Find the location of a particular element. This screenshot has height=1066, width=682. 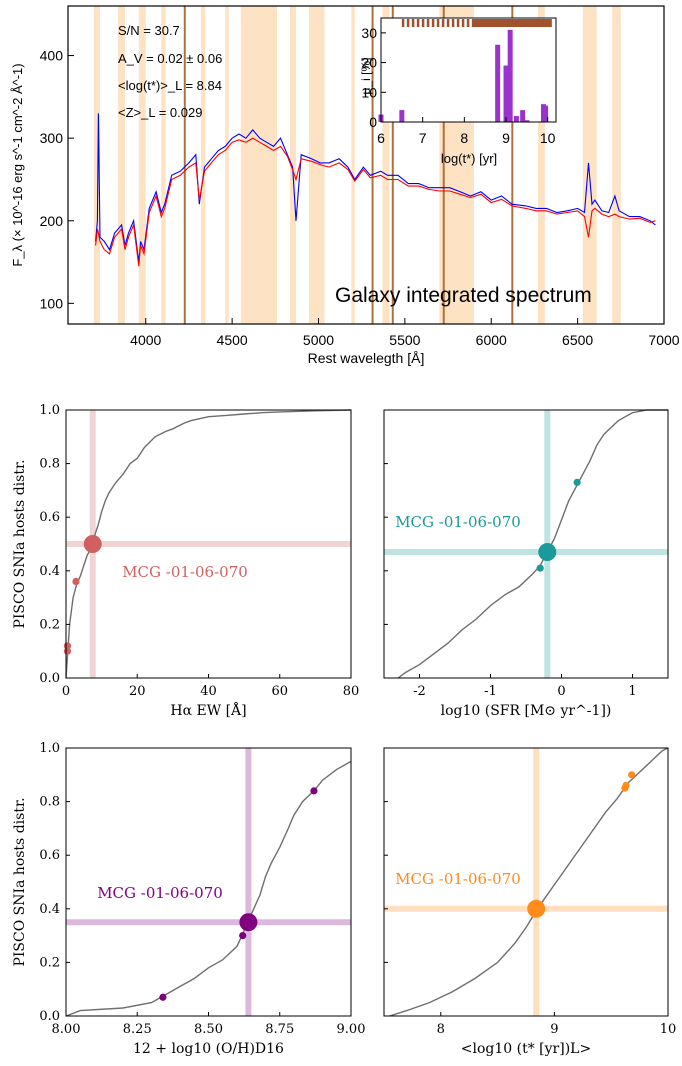

annot-age: <log(t*)>_L = 8.84 is located at coordinates (170, 85).